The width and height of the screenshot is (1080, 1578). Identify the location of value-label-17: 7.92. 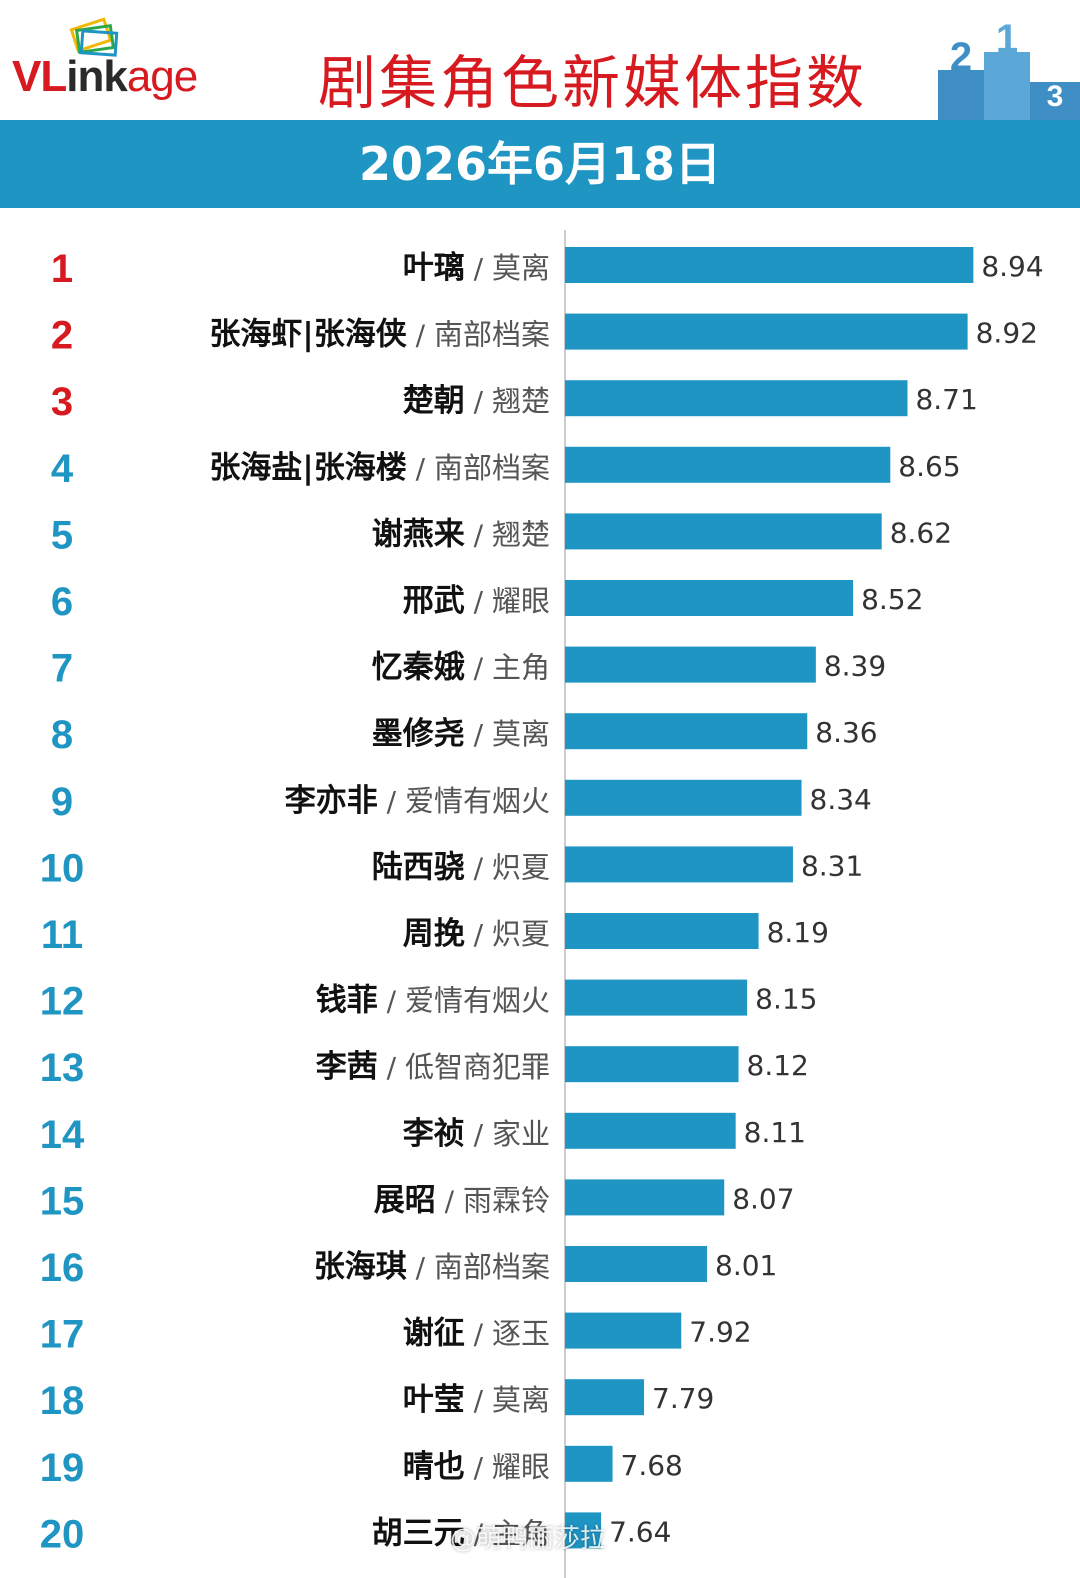
(720, 1332).